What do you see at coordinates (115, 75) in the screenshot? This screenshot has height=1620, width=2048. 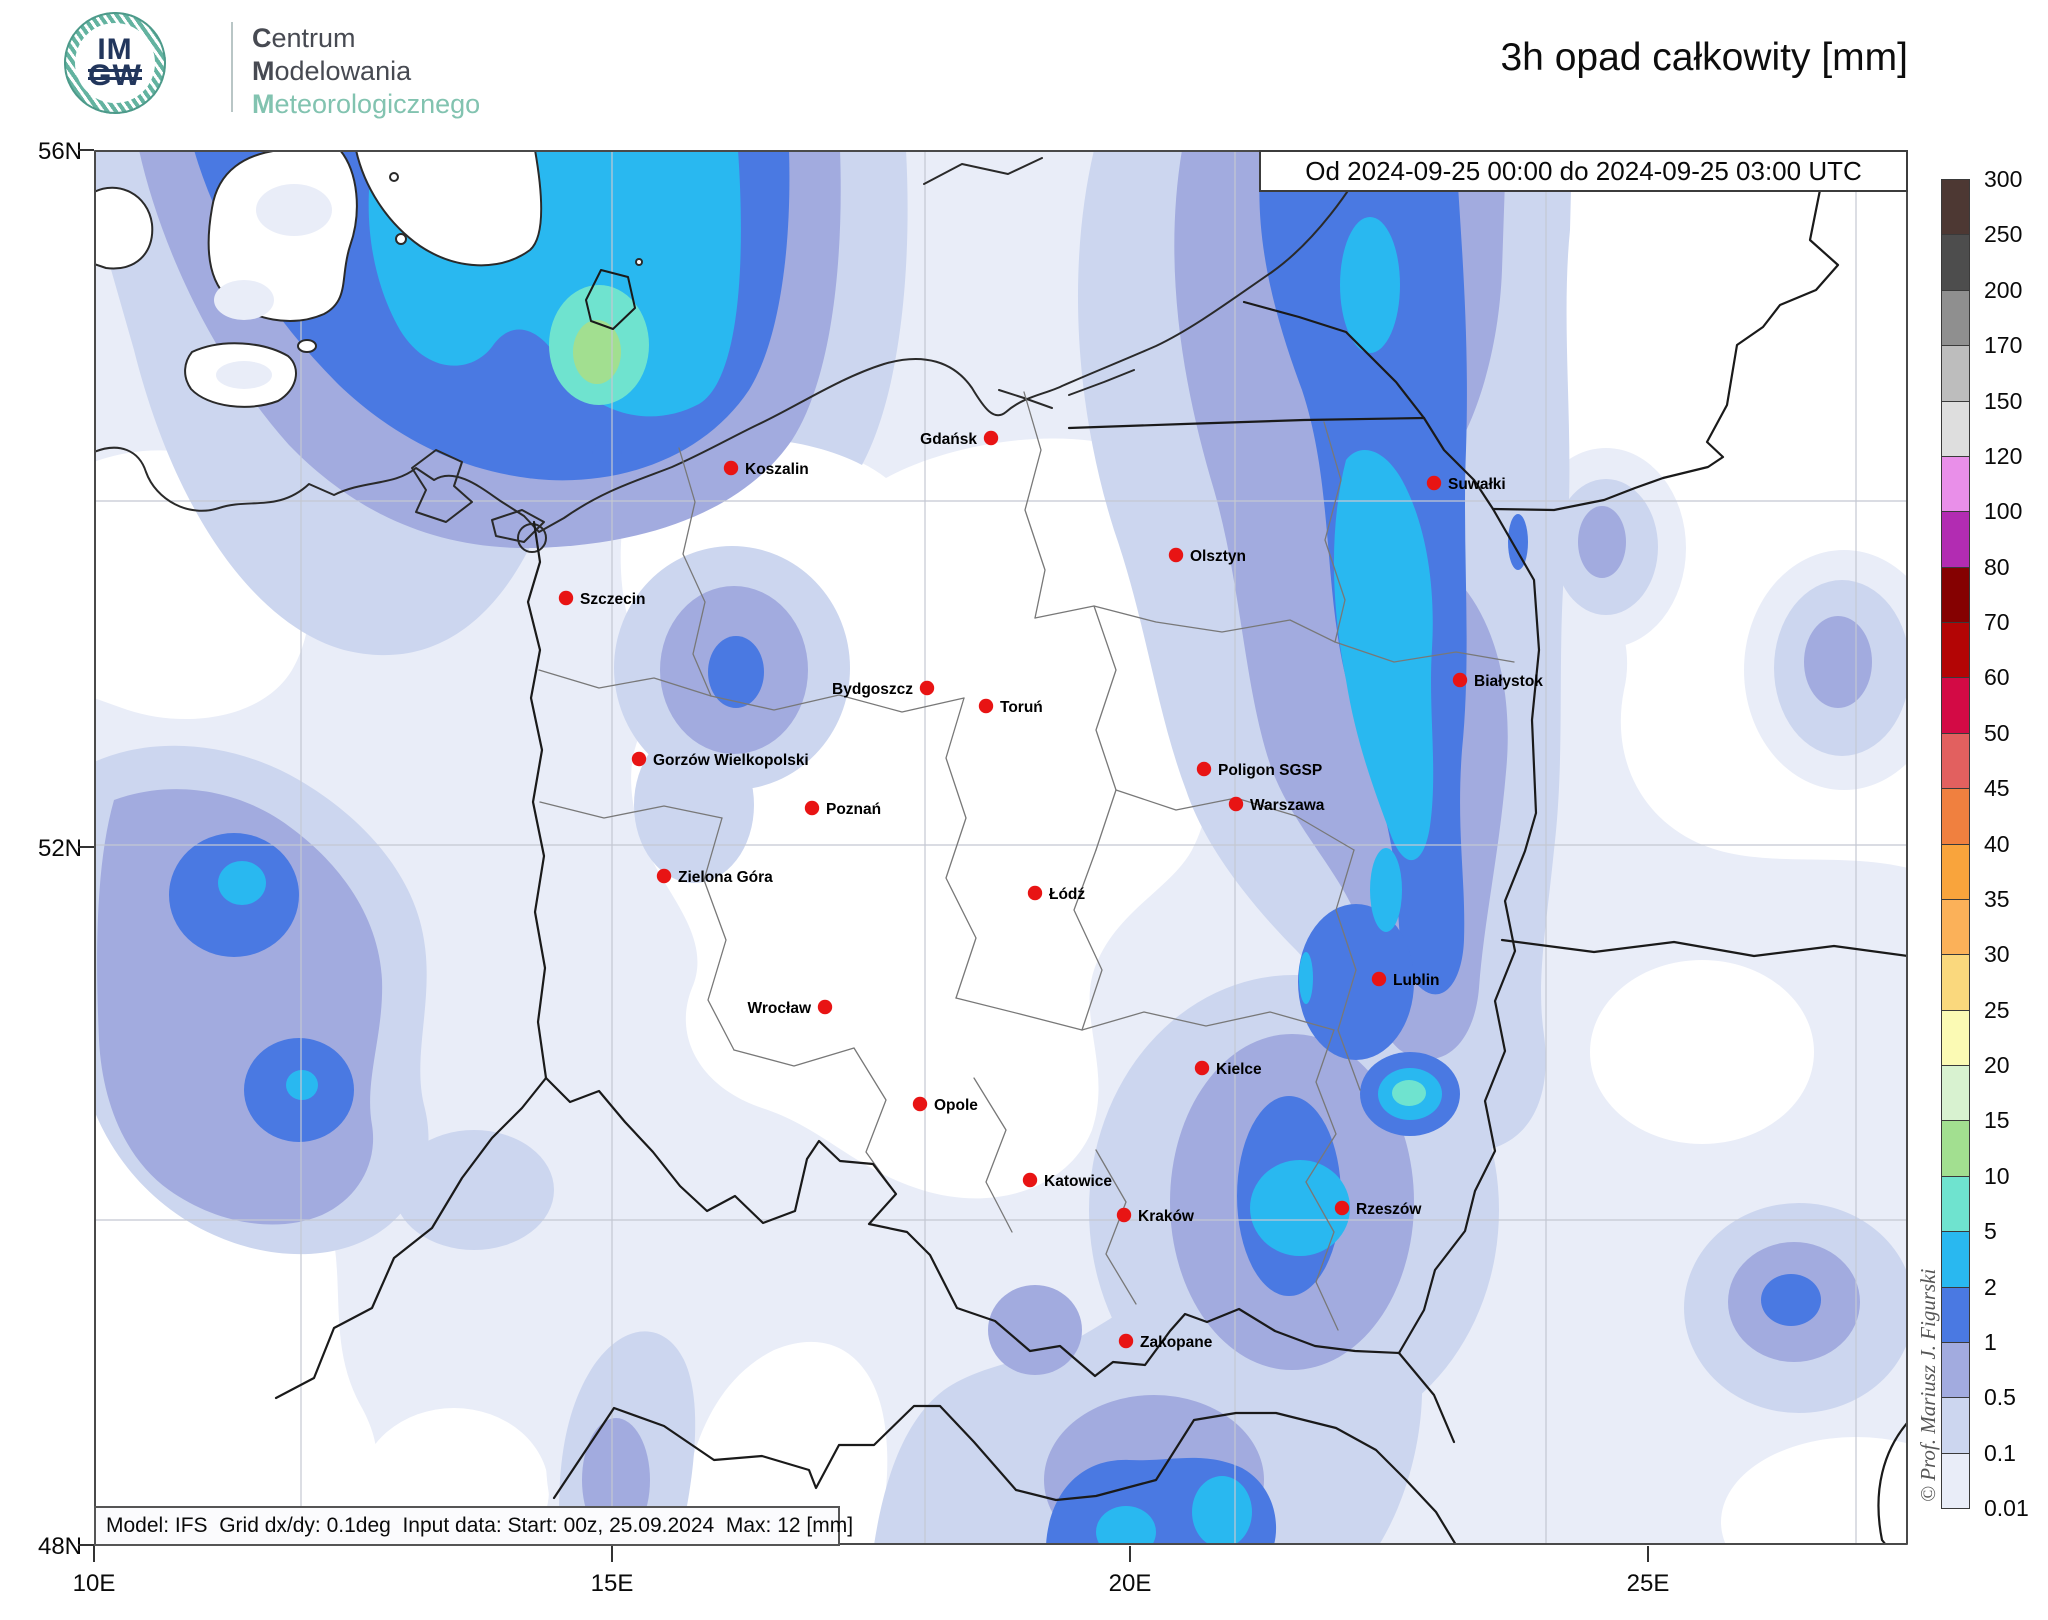 I see `imgw-logo-gw-text: GW` at bounding box center [115, 75].